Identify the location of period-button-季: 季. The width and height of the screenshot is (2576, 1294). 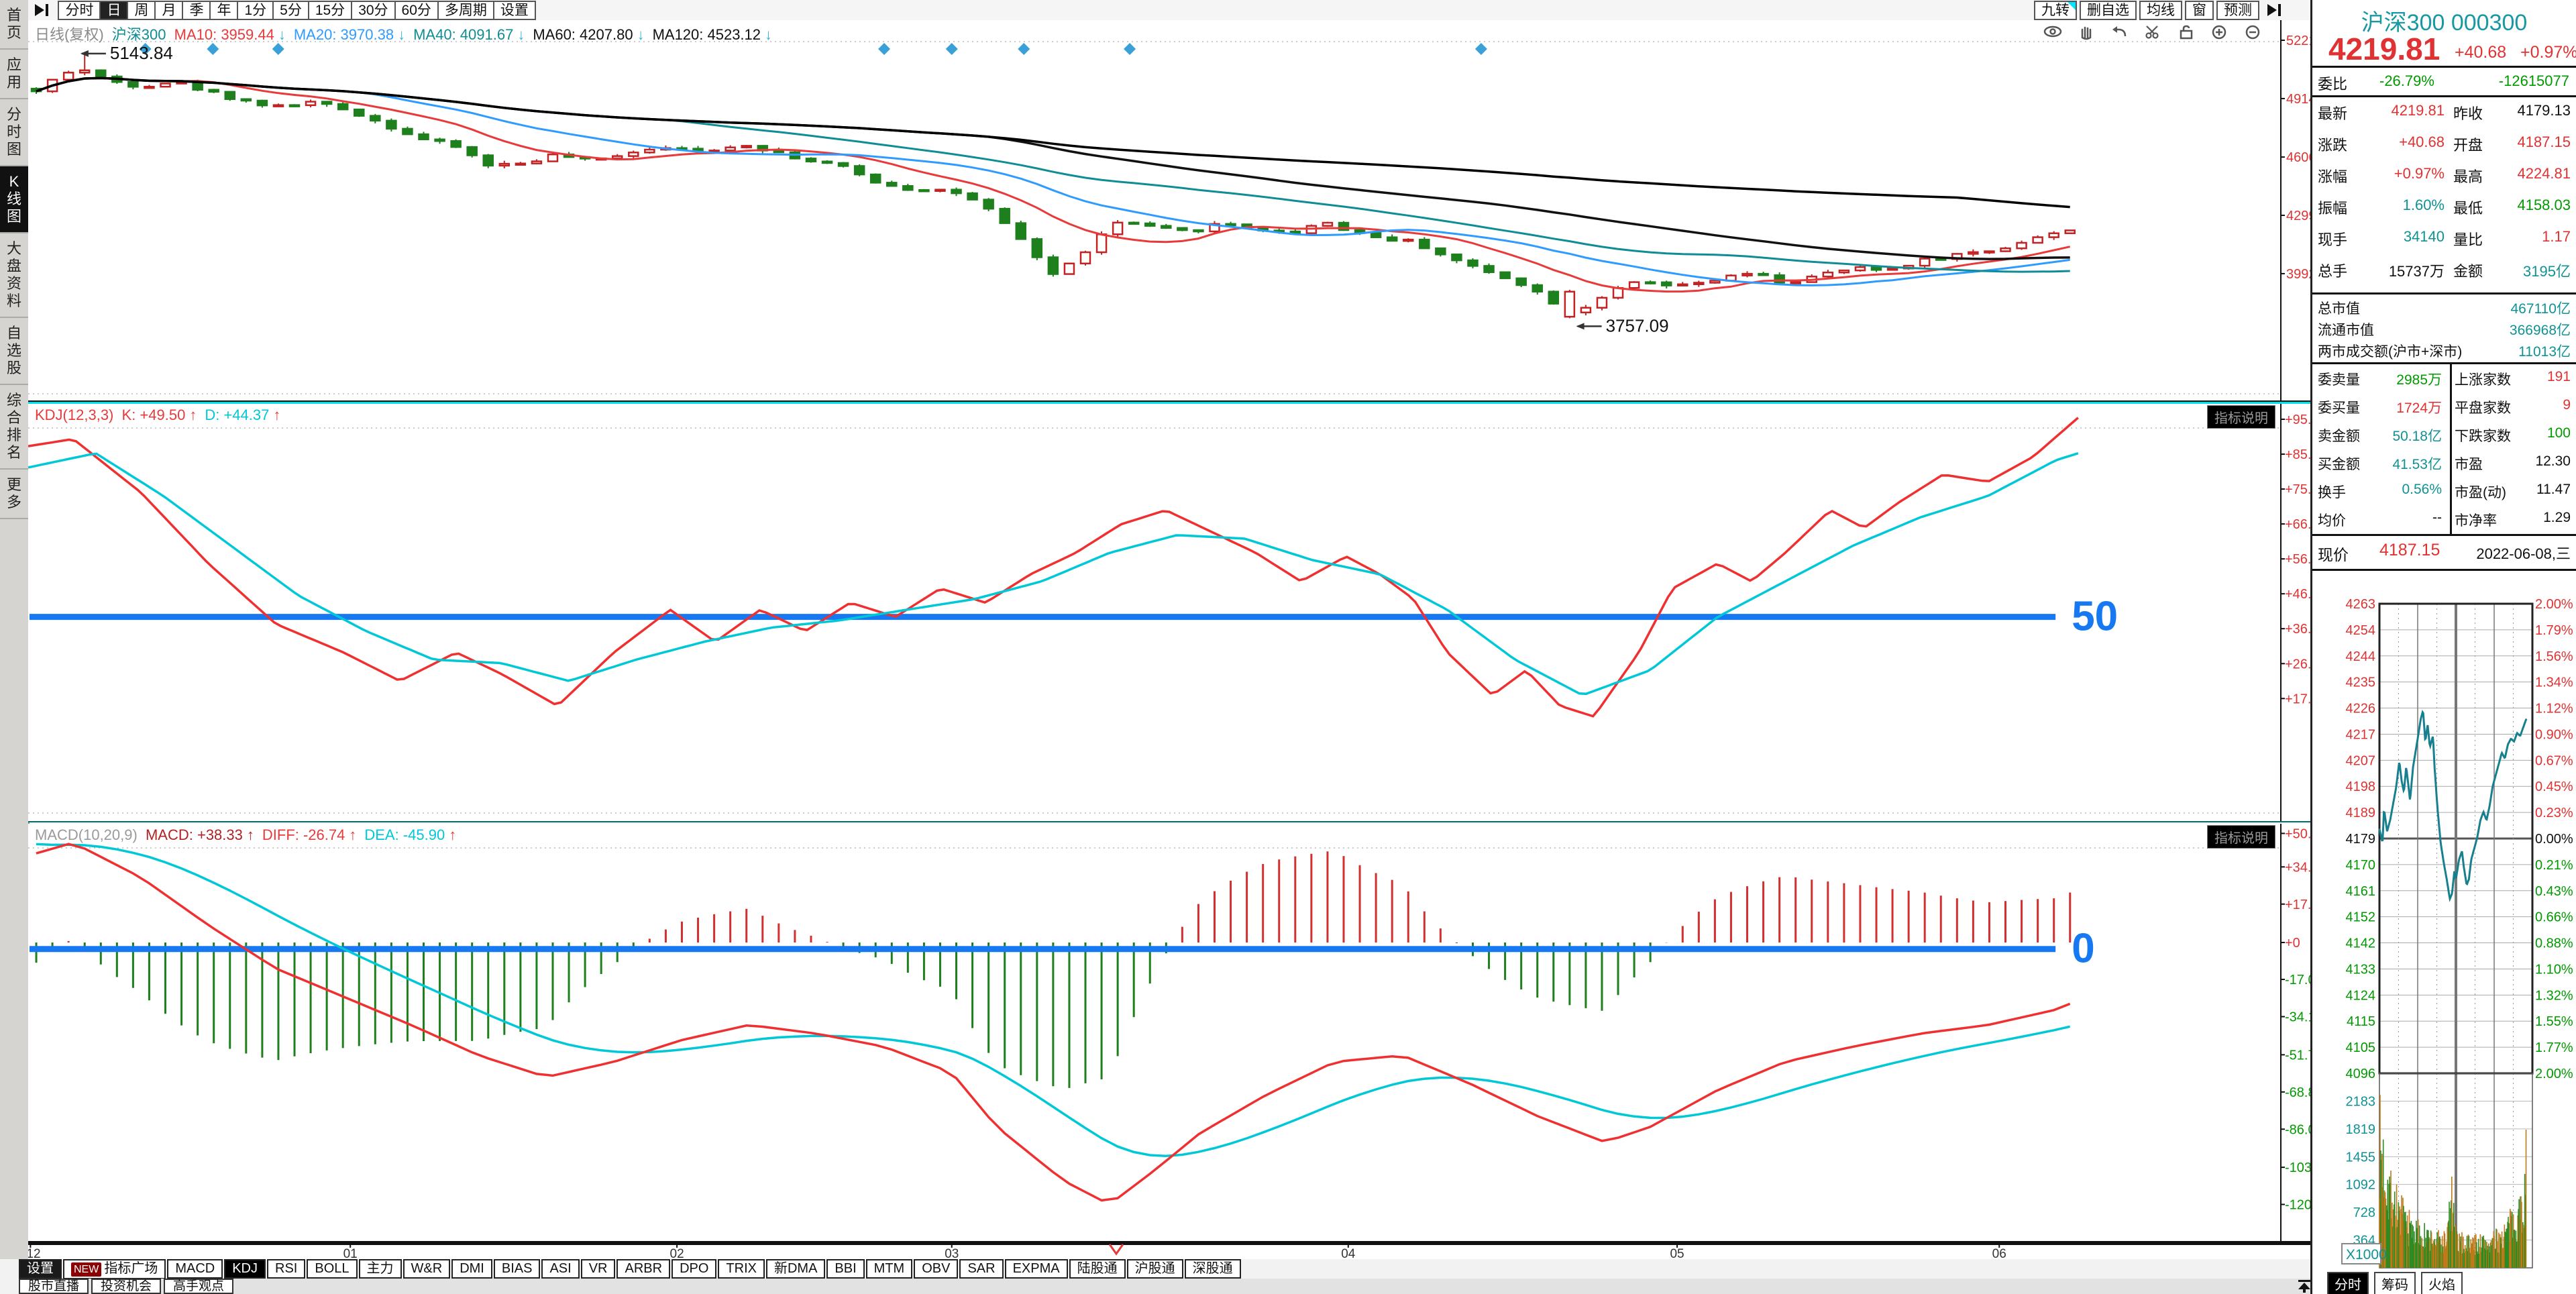
(197, 10).